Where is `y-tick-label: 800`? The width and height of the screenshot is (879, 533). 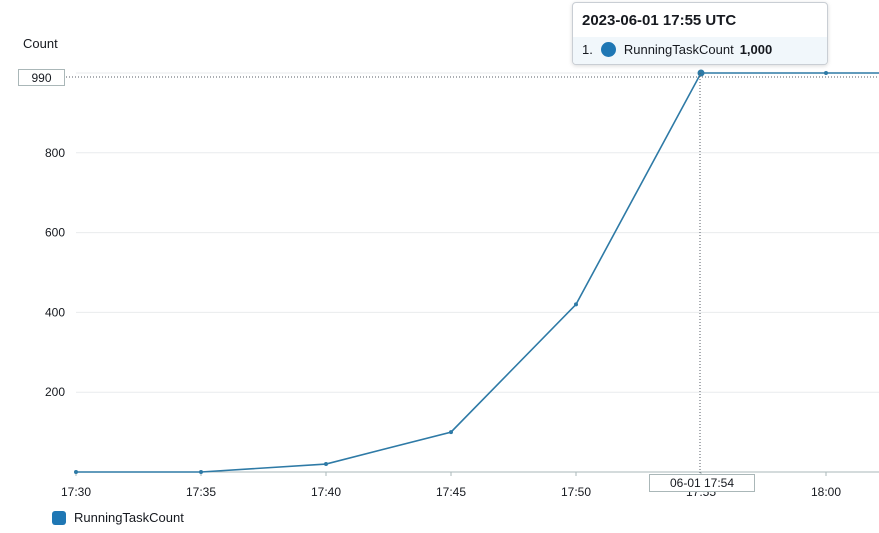
y-tick-label: 800 is located at coordinates (55, 153).